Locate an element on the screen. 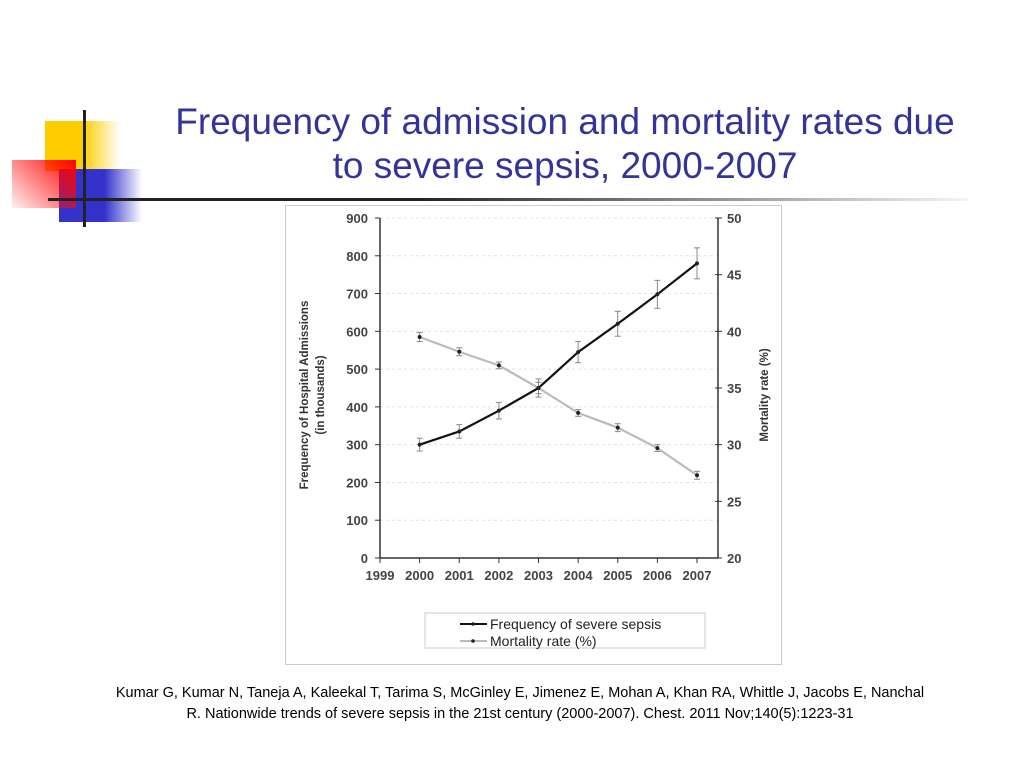  y-tick-label: 600 is located at coordinates (357, 331).